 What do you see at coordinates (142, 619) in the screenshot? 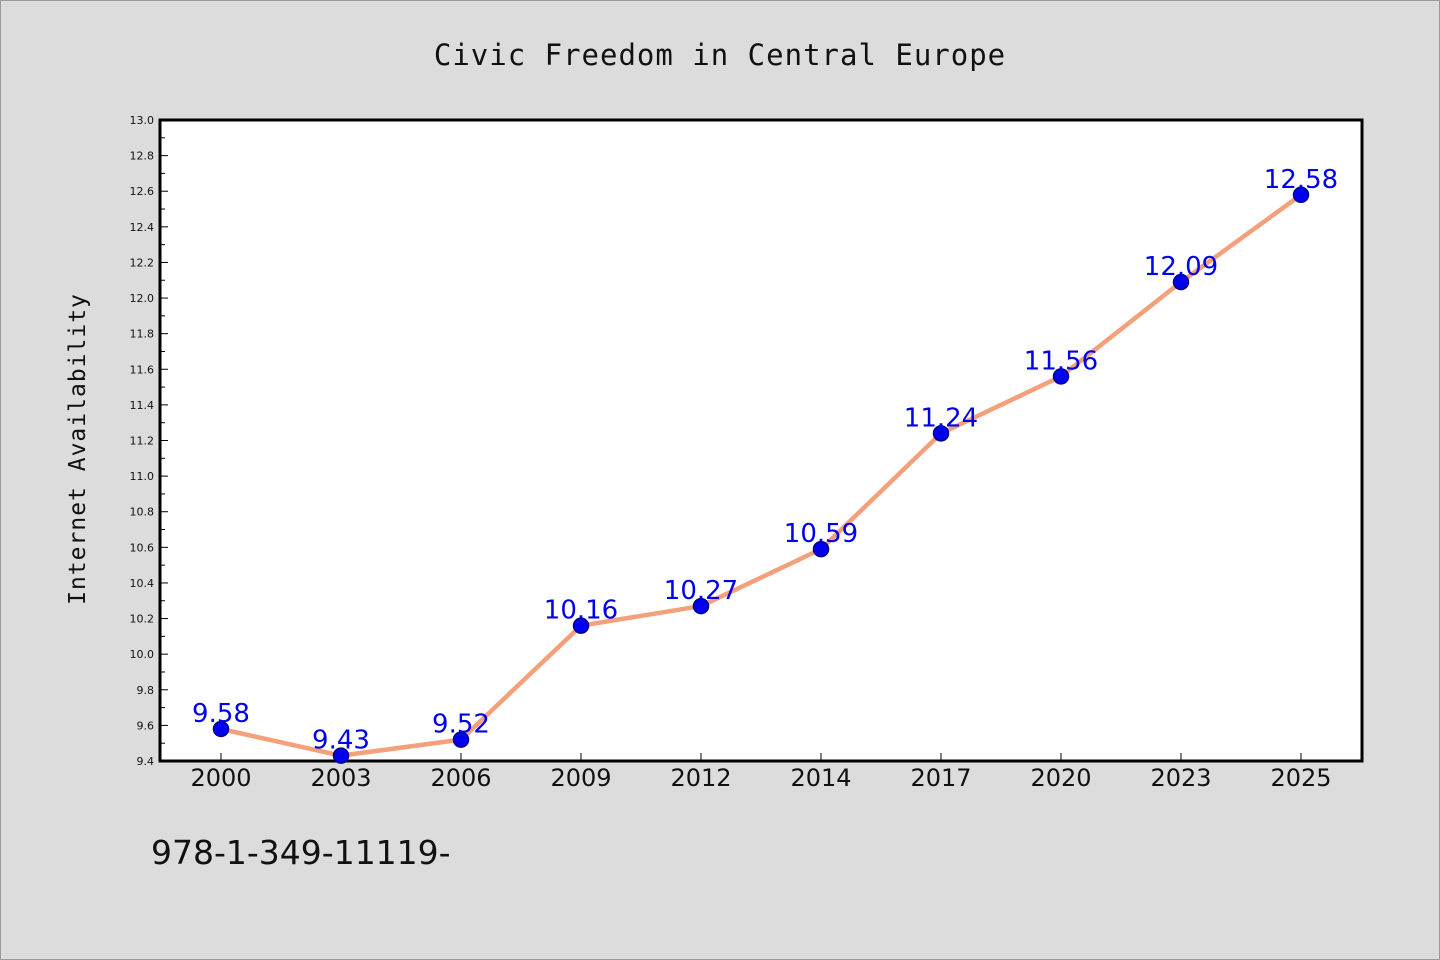
I see `y-tick-label: 10.2` at bounding box center [142, 619].